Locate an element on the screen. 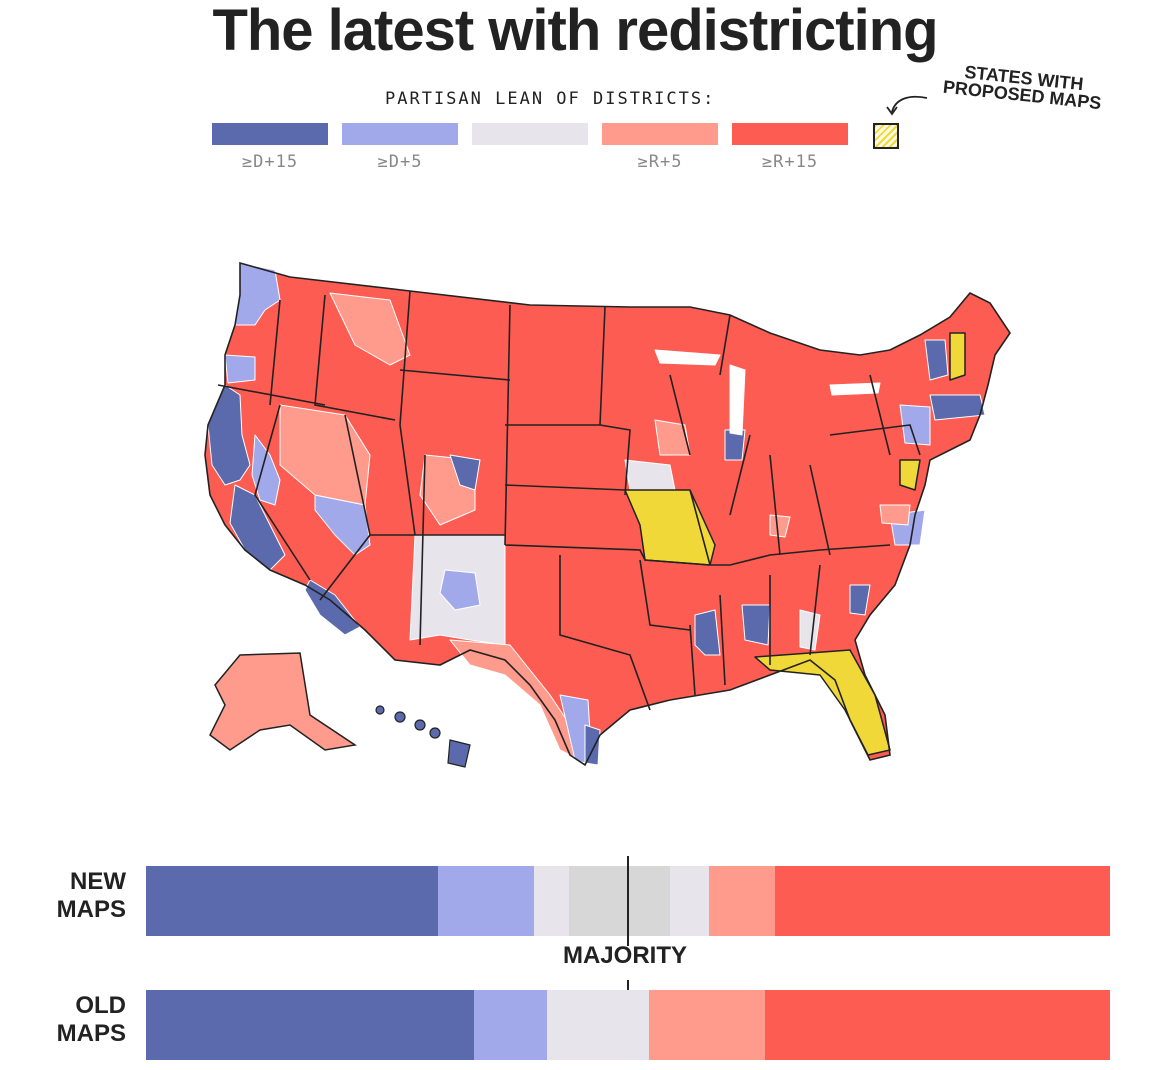 The image size is (1150, 1070). old-maps-bar is located at coordinates (628, 1025).